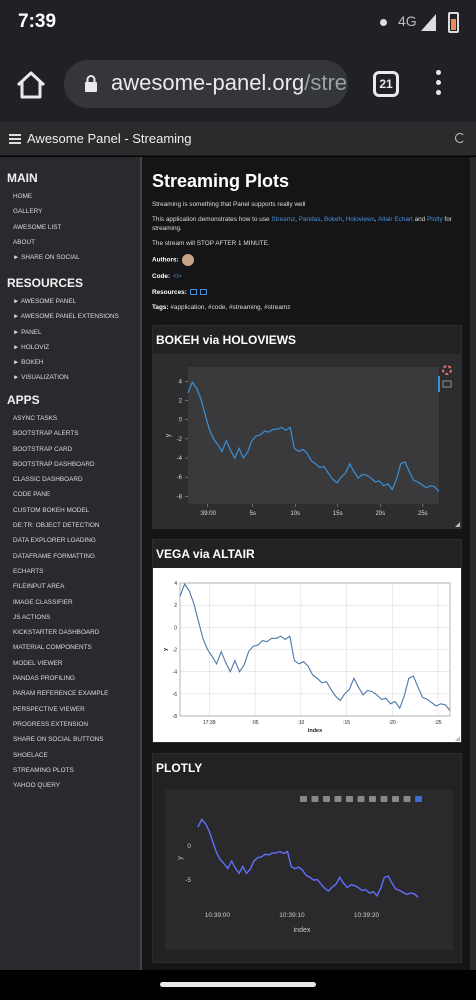 The height and width of the screenshot is (1000, 476). I want to click on sidebar-divider, so click(141, 563).